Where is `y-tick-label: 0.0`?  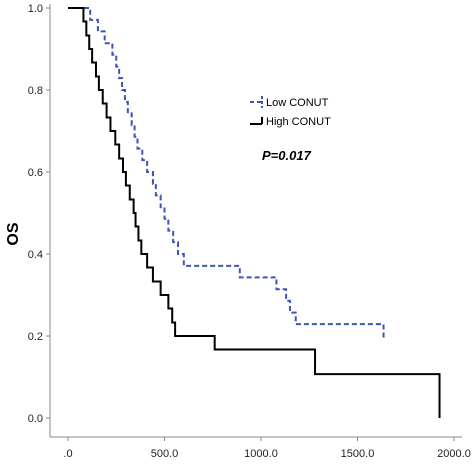 y-tick-label: 0.0 is located at coordinates (35, 419).